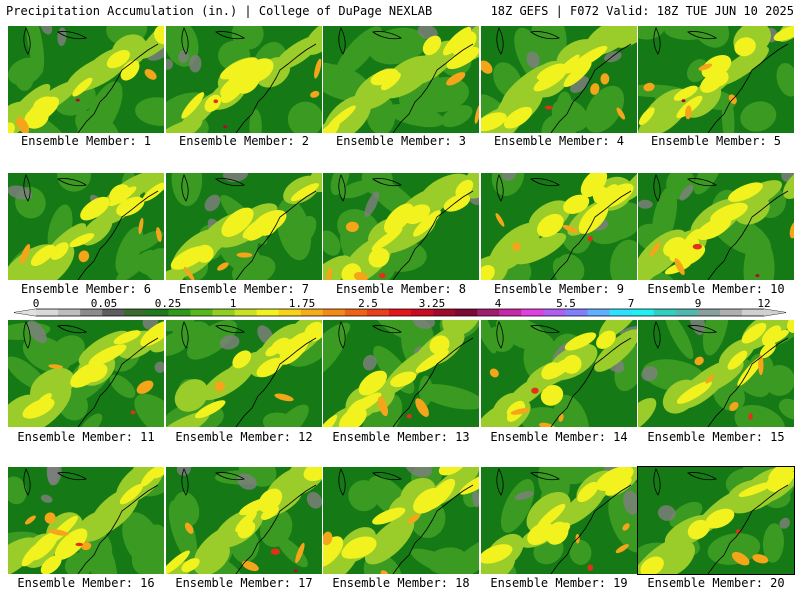  What do you see at coordinates (401, 141) in the screenshot?
I see `ensemble-member-label: Ensemble Member: 3` at bounding box center [401, 141].